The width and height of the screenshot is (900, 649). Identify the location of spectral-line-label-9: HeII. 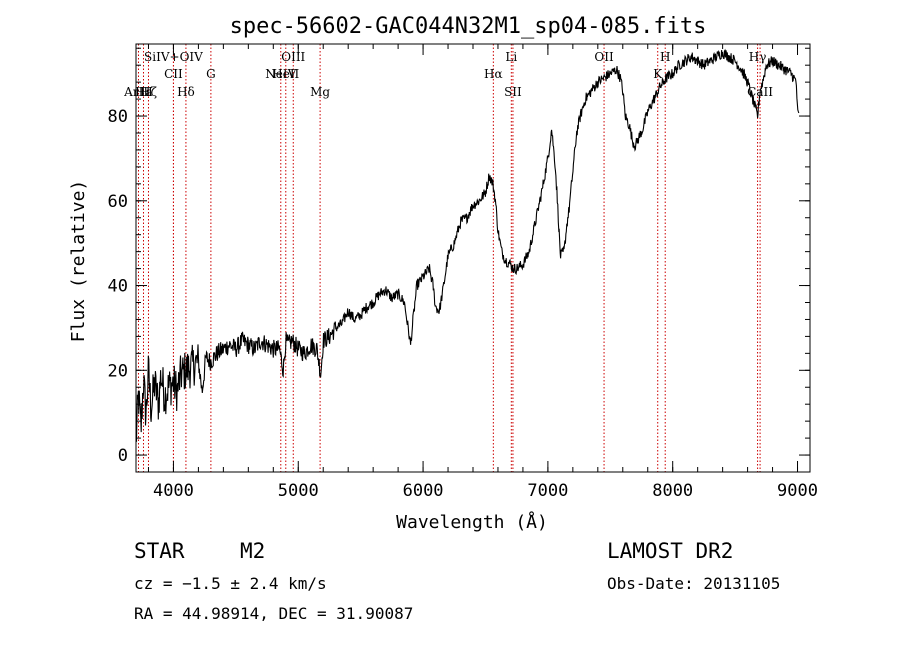
(285, 74).